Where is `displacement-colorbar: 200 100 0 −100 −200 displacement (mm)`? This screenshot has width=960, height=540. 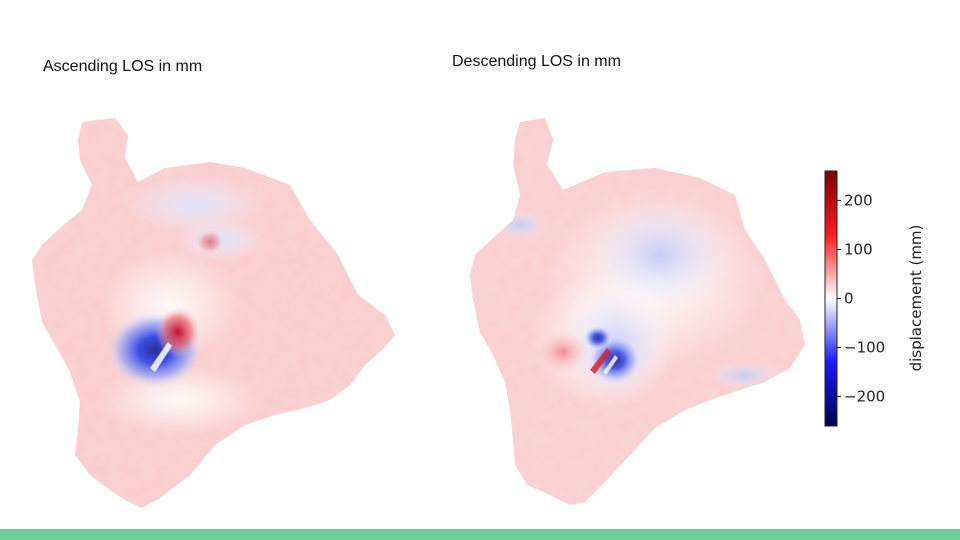 displacement-colorbar: 200 100 0 −100 −200 displacement (mm) is located at coordinates (874, 298).